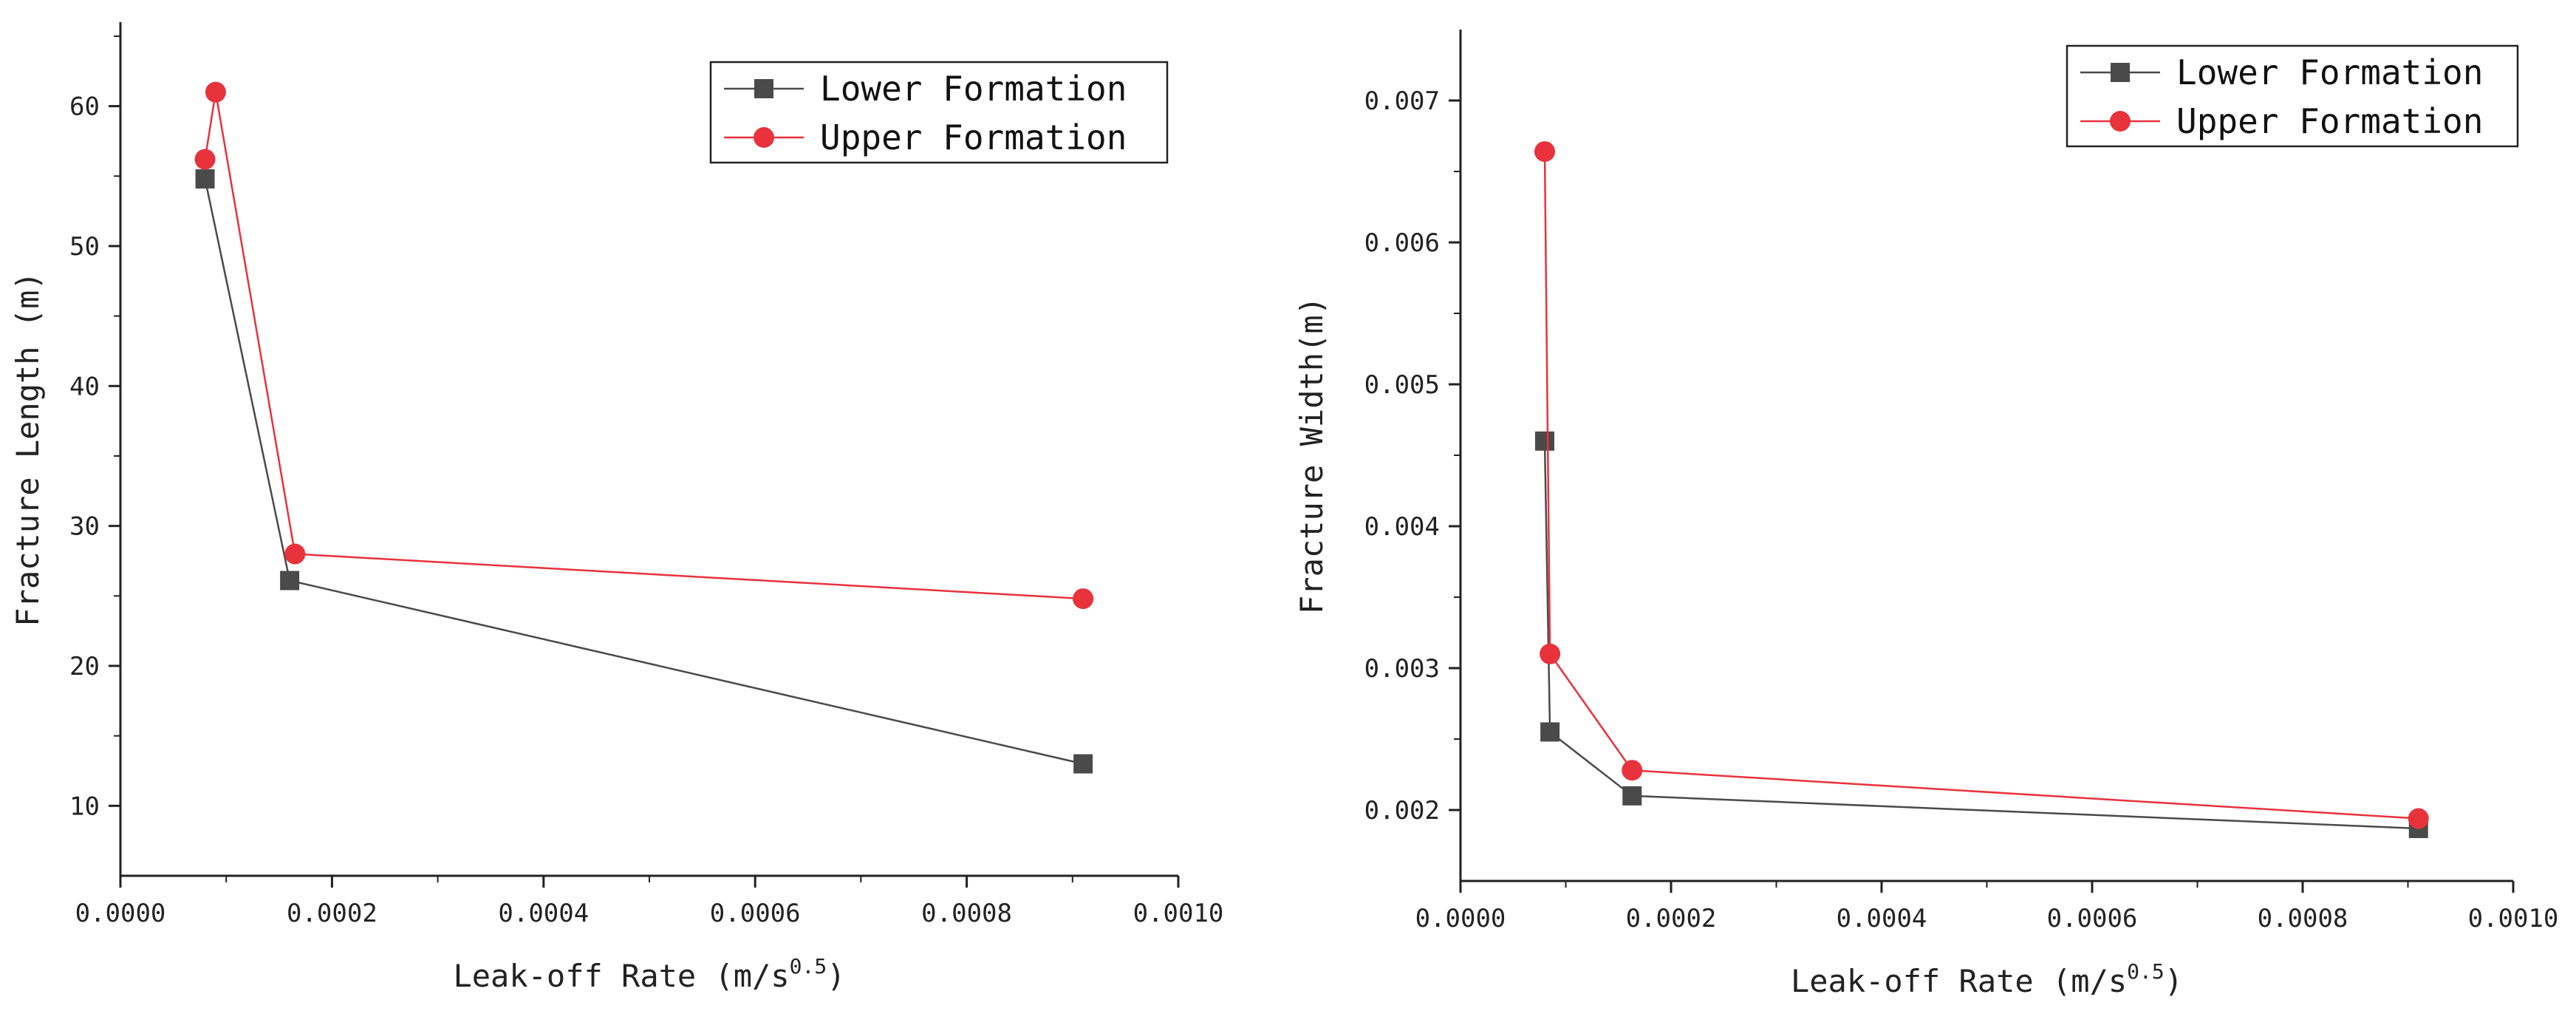 This screenshot has height=1014, width=2576. I want to click on y-tick-label: 0.002, so click(1402, 811).